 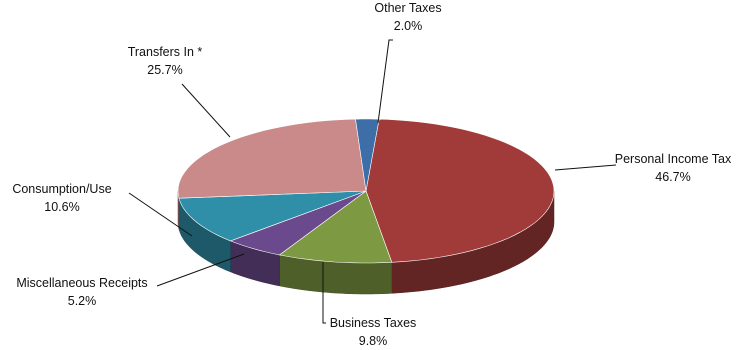 What do you see at coordinates (385, 81) in the screenshot?
I see `leader-line-other-taxes` at bounding box center [385, 81].